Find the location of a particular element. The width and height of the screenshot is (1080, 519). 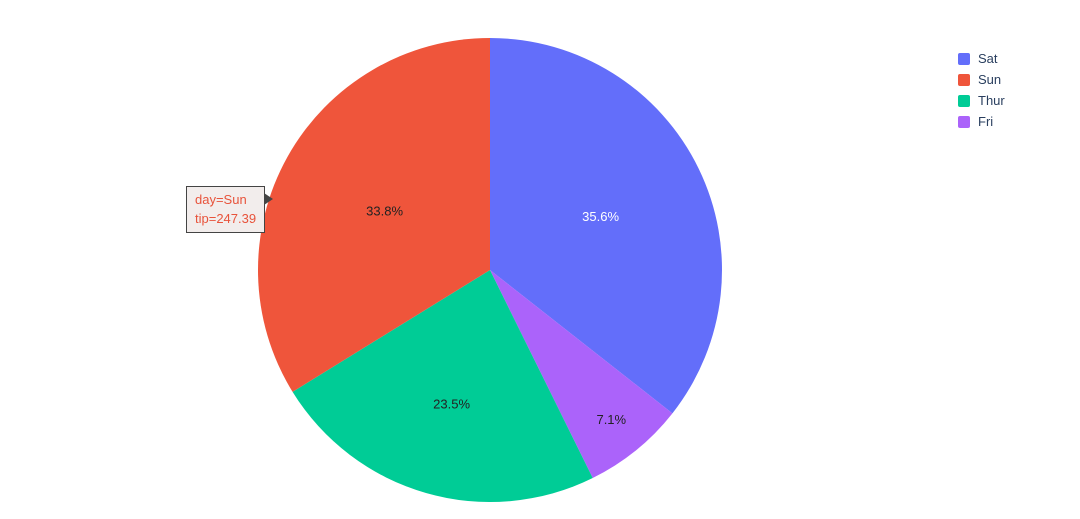

tooltip-caret is located at coordinates (269, 199).